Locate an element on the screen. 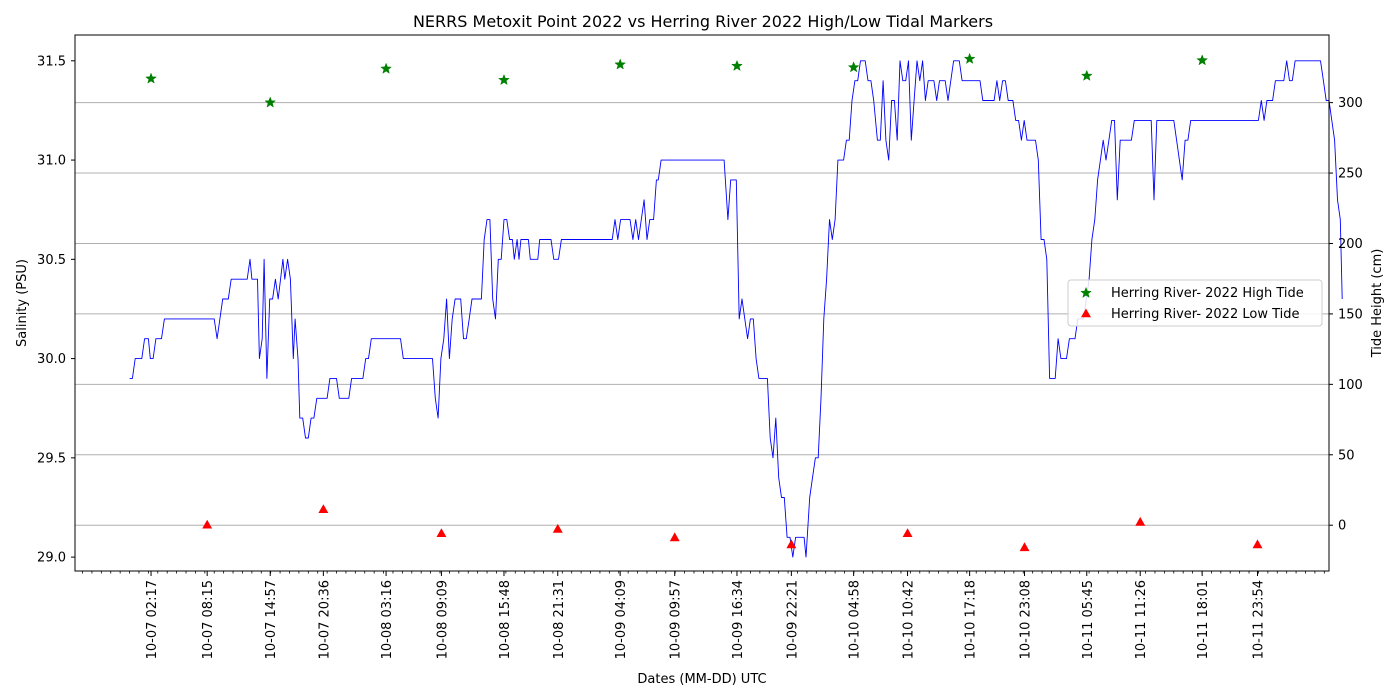  legend-box is located at coordinates (1195, 303).